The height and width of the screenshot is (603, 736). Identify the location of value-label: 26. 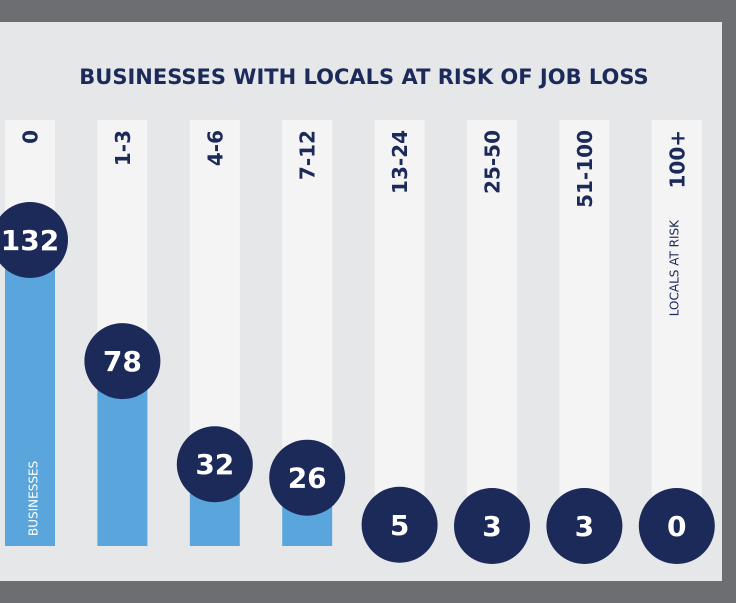
(307, 478).